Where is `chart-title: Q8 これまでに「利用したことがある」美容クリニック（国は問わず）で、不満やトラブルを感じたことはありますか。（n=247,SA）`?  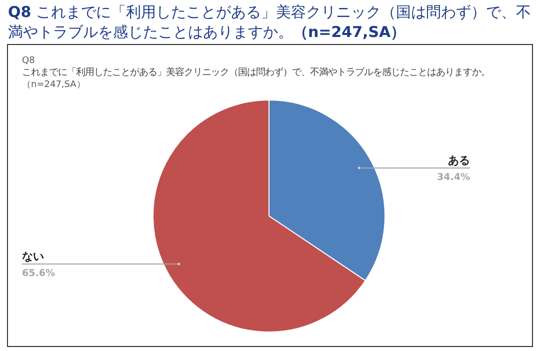 chart-title: Q8 これまでに「利用したことがある」美容クリニック（国は問わず）で、不満やトラブルを感じたことはありますか。（n=247,SA） is located at coordinates (270, 22).